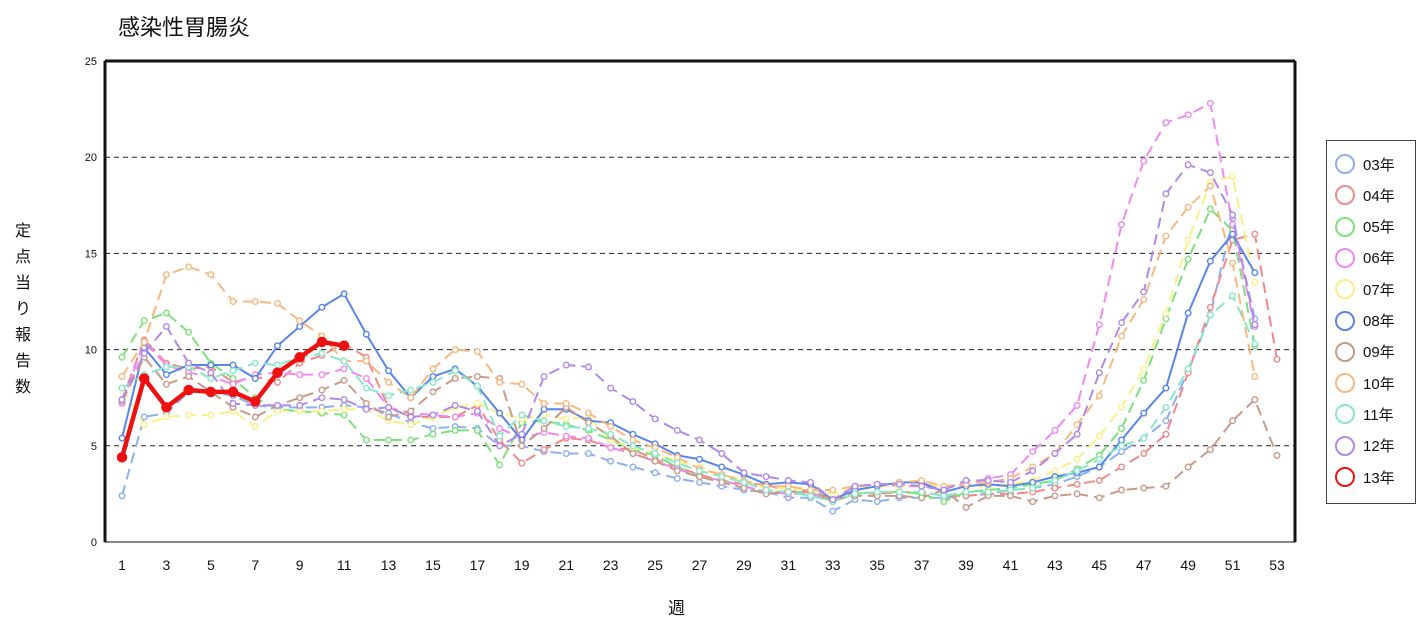 The height and width of the screenshot is (622, 1418). I want to click on x-tick-label: 15, so click(433, 565).